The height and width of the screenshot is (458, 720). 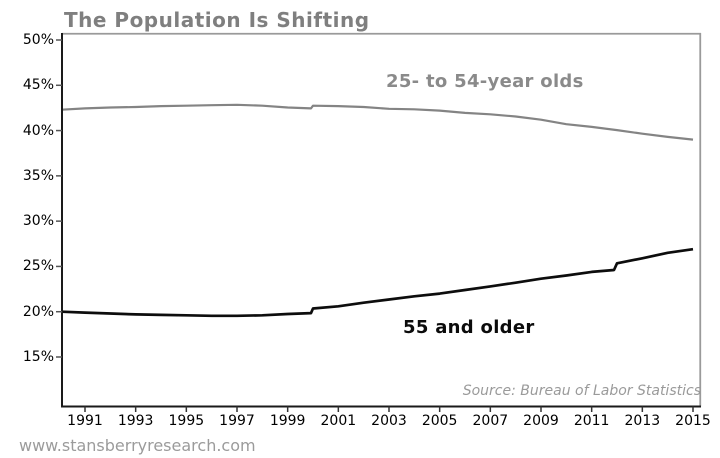 I want to click on series-label-55-older: 55 and older, so click(x=469, y=327).